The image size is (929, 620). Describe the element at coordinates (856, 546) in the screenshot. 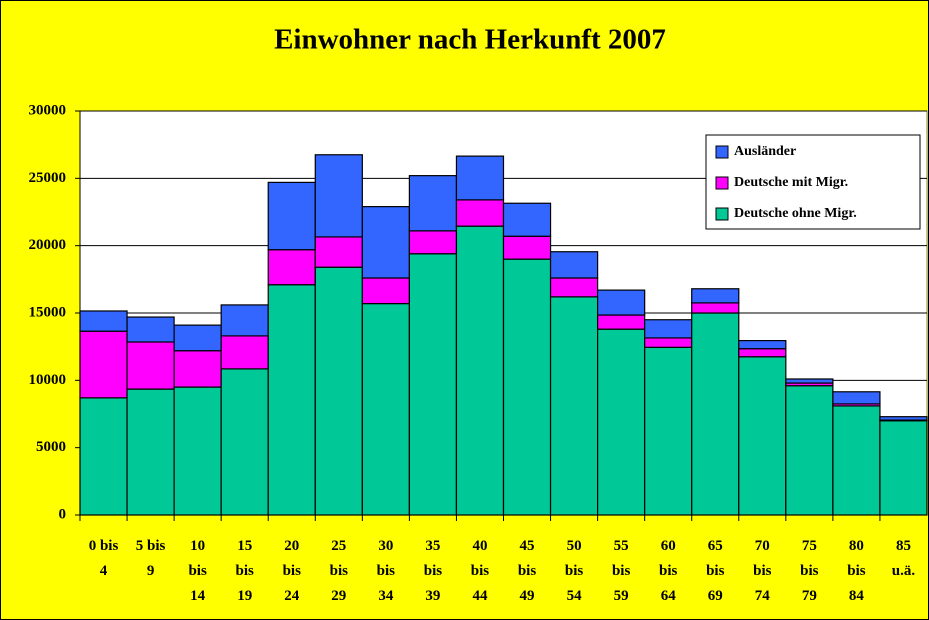

I see `x-tick-line: 80` at that location.